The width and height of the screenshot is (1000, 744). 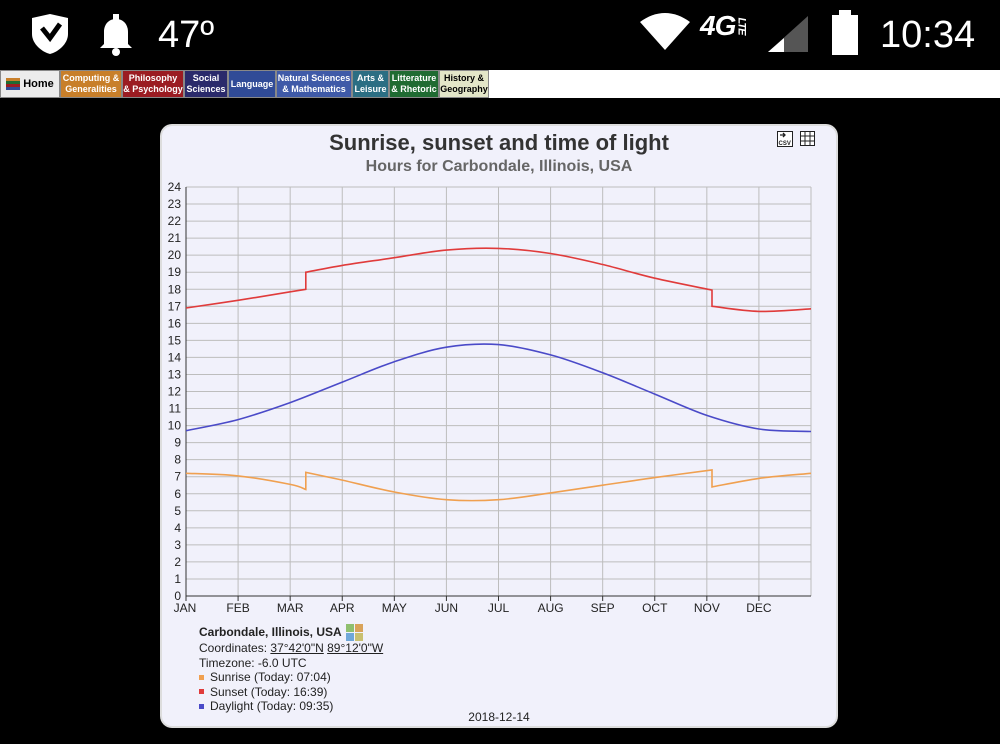 What do you see at coordinates (270, 632) in the screenshot?
I see `legend-location: Carbondale, Illinois, USA` at bounding box center [270, 632].